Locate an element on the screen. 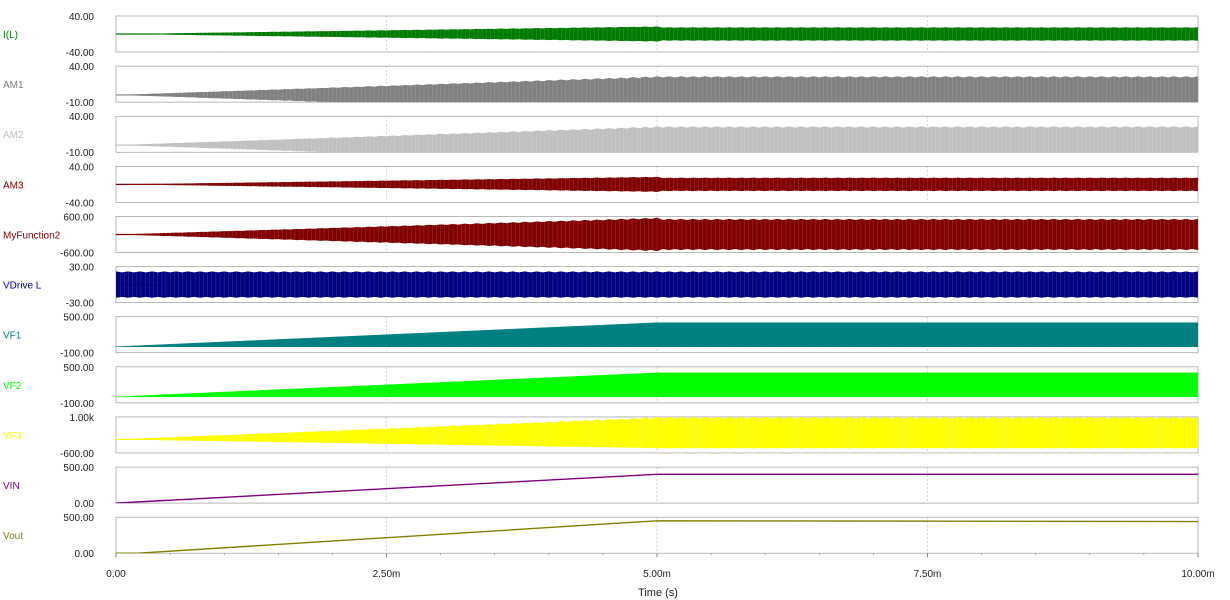 The height and width of the screenshot is (600, 1230). x-tick-label: 2.50m is located at coordinates (387, 574).